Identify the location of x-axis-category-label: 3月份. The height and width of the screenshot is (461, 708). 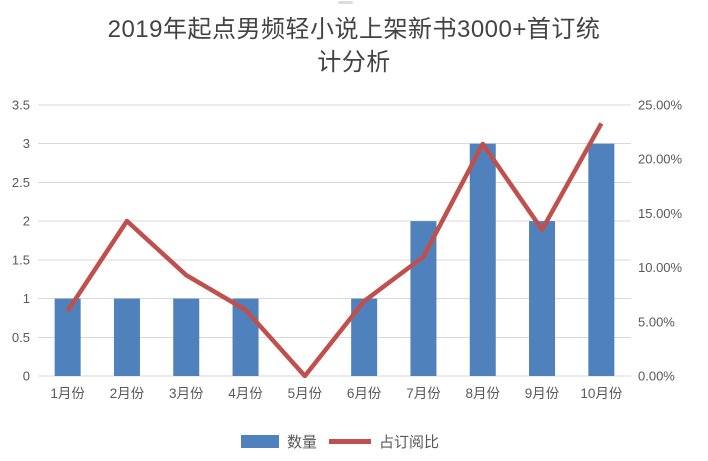
(186, 393).